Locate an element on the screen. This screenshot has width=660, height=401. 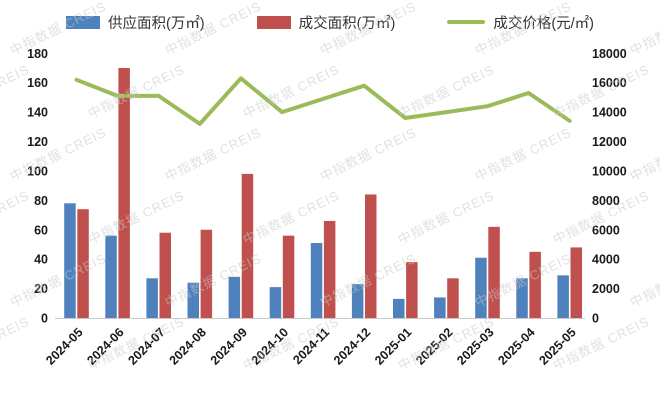
supply-area-swatch-icon is located at coordinates (82, 22).